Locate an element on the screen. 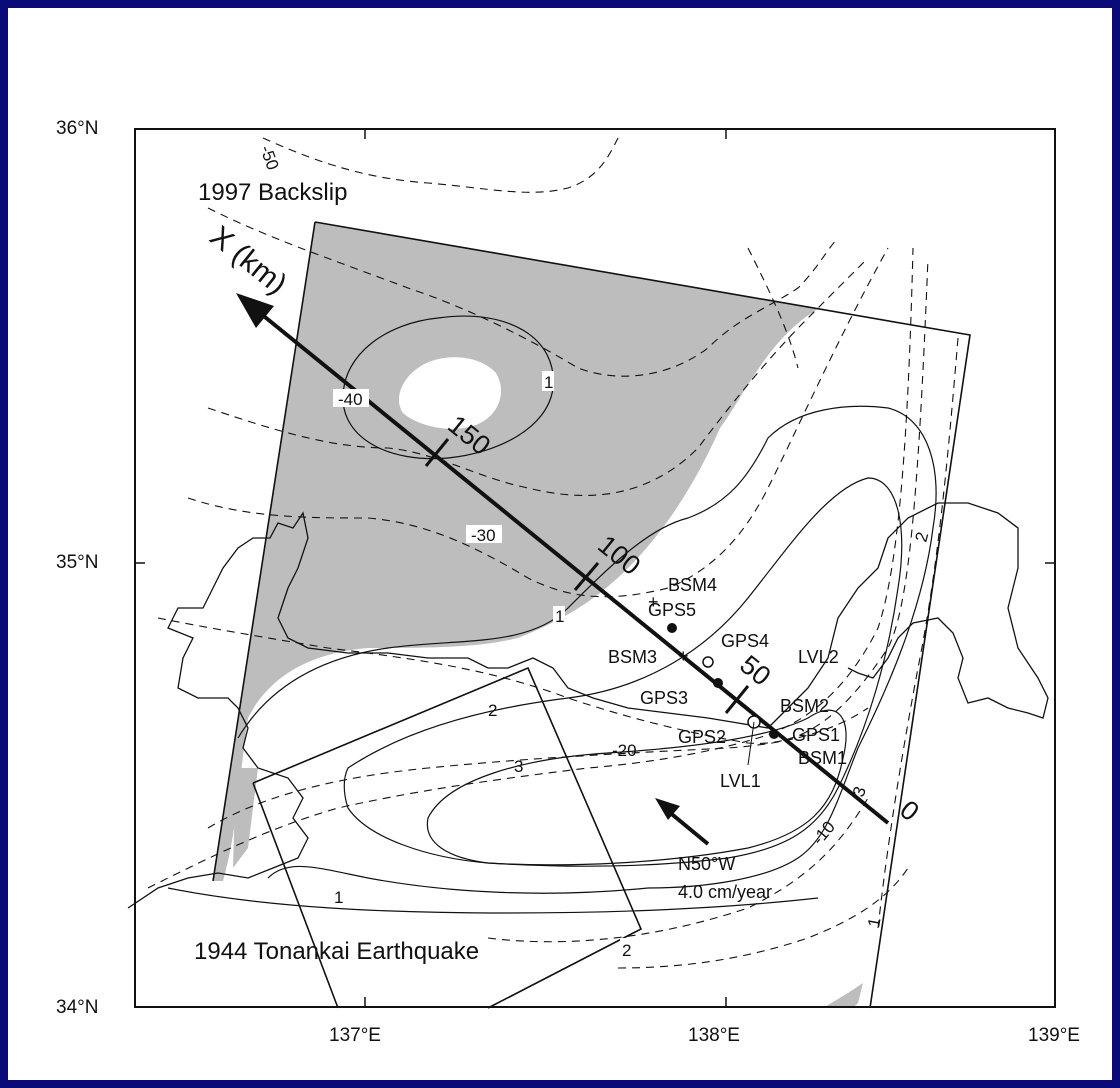  lat-label-34: 34°N is located at coordinates (77, 1007).